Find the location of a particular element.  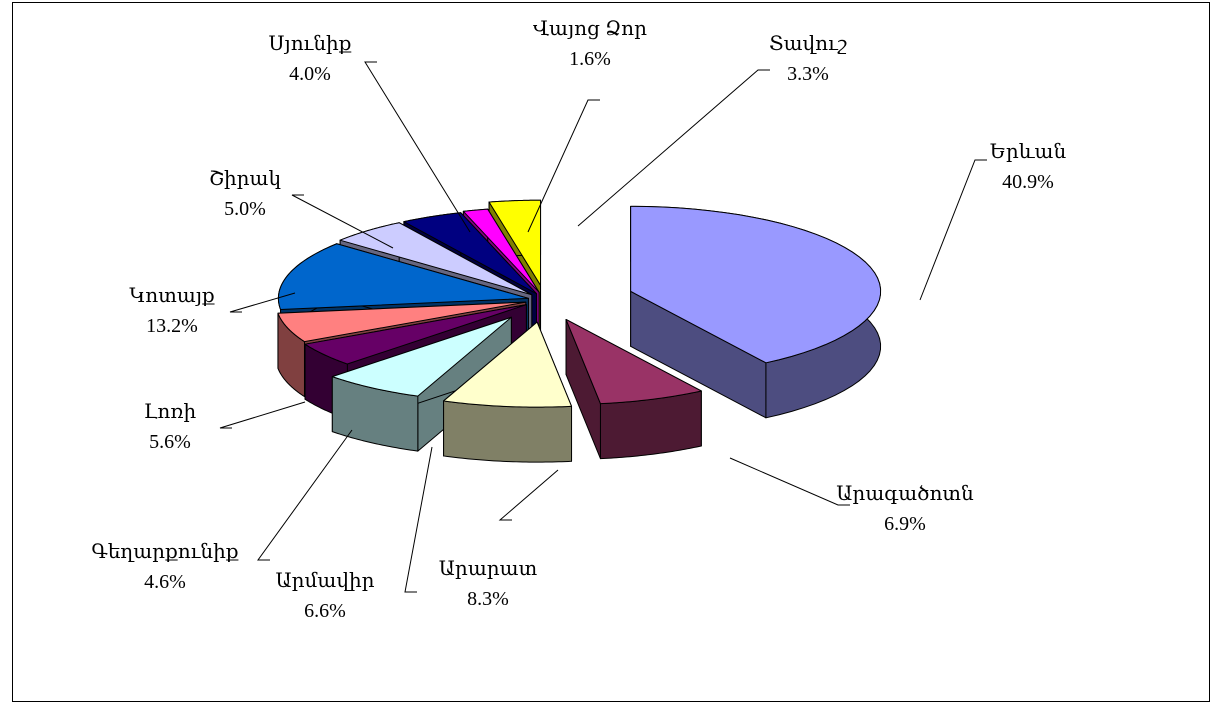

slice-name-label: Գեղարքունիք is located at coordinates (164, 552).